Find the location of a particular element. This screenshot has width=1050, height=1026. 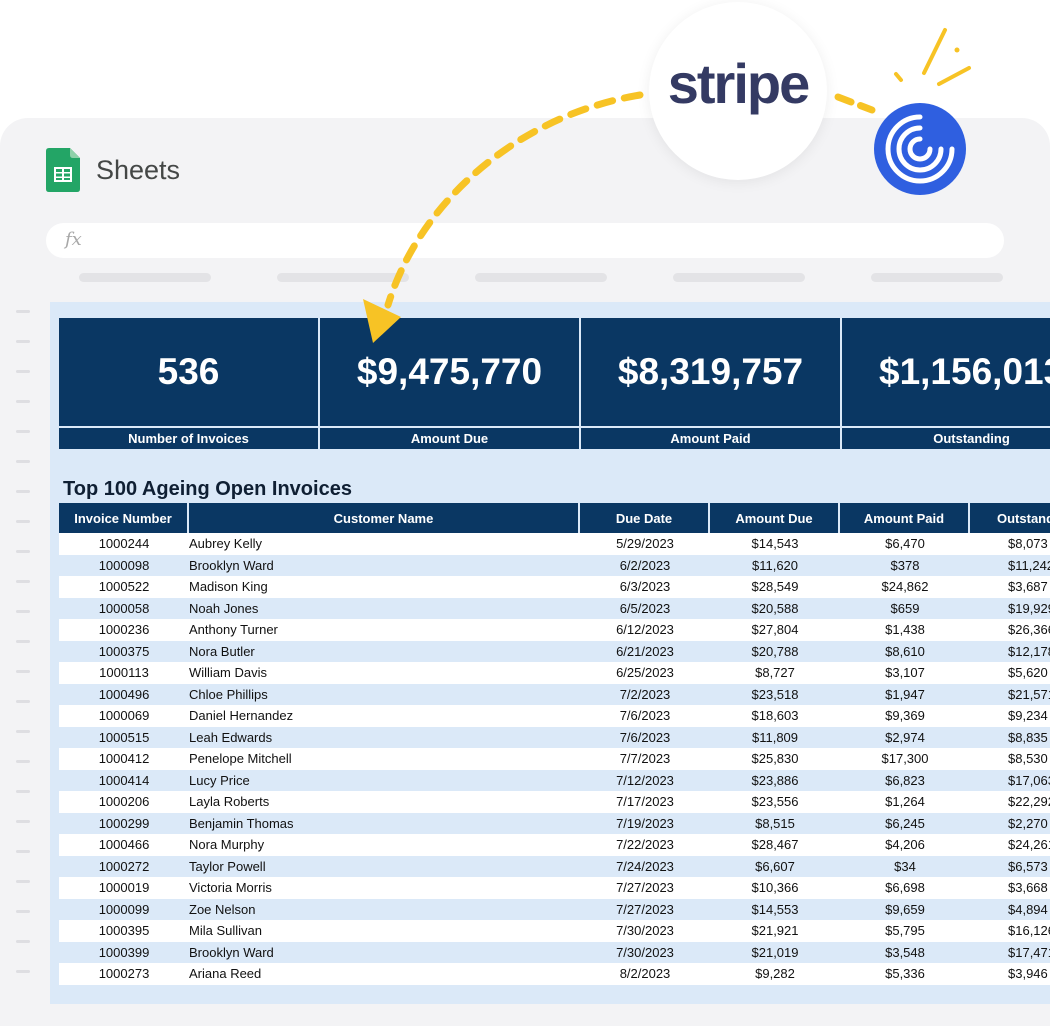

amount-paid-cell: $6,245 is located at coordinates (905, 823).